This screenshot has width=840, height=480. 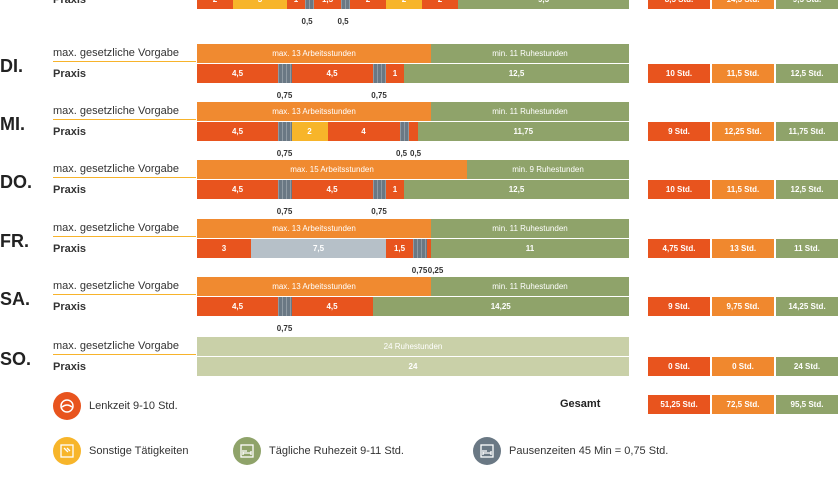 I want to click on day-label: DO., so click(x=16, y=182).